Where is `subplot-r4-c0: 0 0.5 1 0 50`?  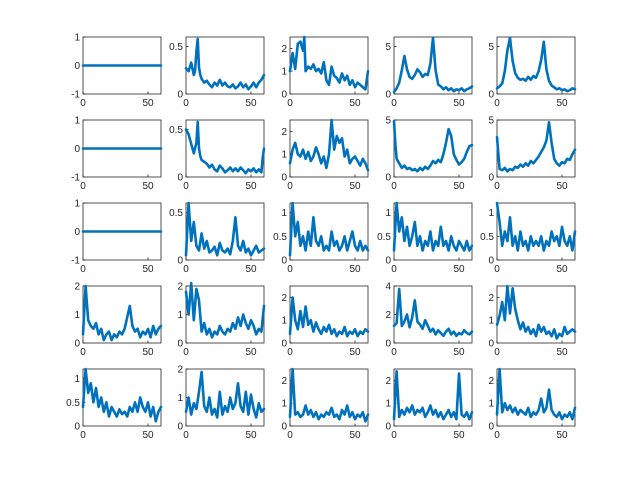
subplot-r4-c0: 0 0.5 1 0 50 is located at coordinates (114, 404).